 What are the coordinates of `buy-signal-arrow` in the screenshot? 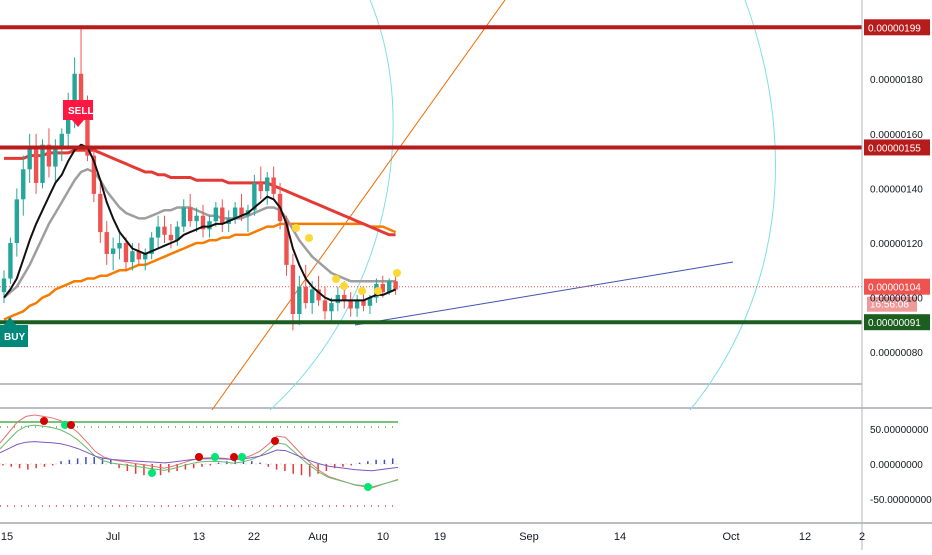 It's located at (10, 321).